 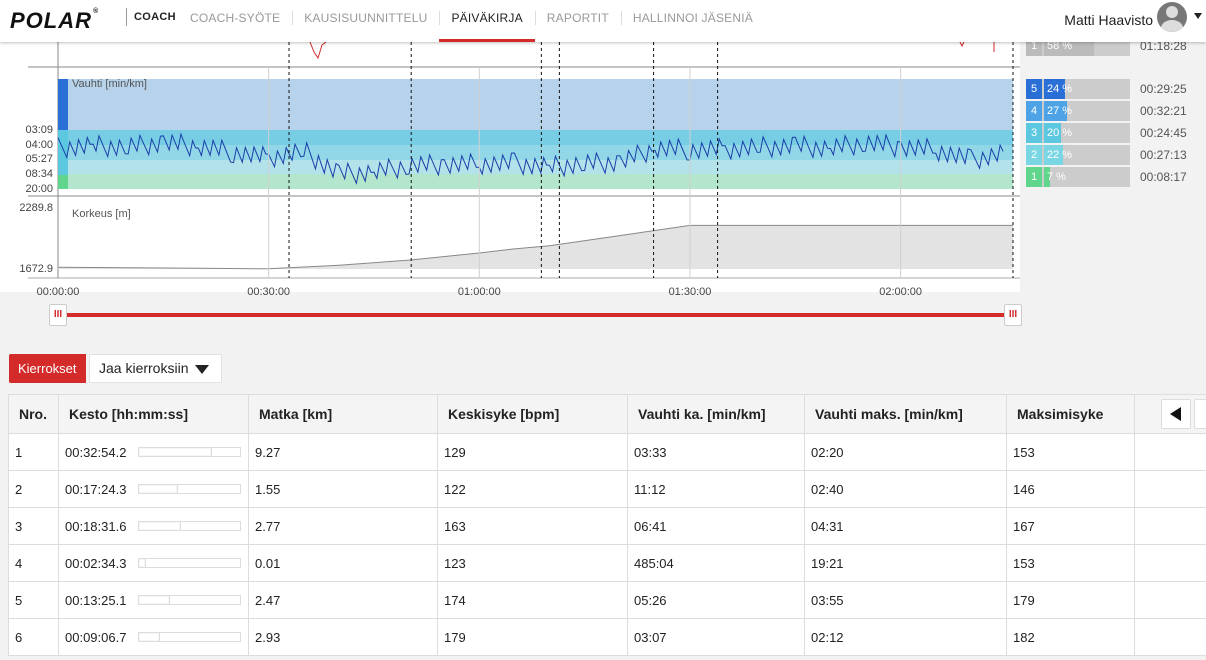 I want to click on lap-distance: 1.55, so click(x=343, y=489).